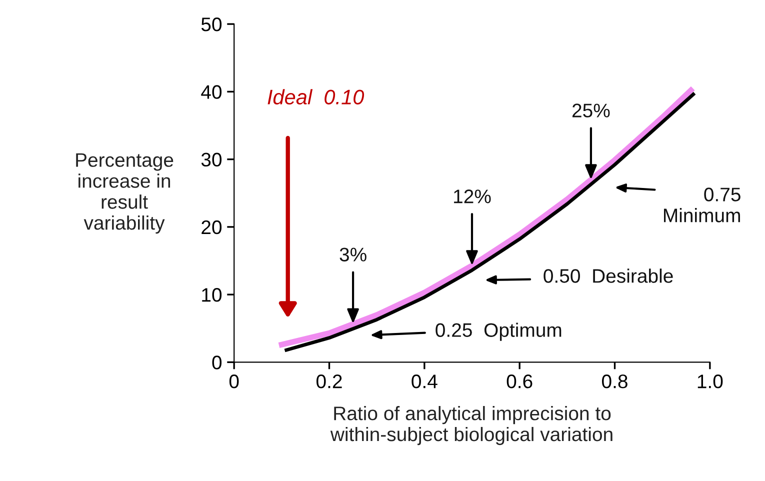  I want to click on annotation: 0.75 Minimum, so click(702, 205).